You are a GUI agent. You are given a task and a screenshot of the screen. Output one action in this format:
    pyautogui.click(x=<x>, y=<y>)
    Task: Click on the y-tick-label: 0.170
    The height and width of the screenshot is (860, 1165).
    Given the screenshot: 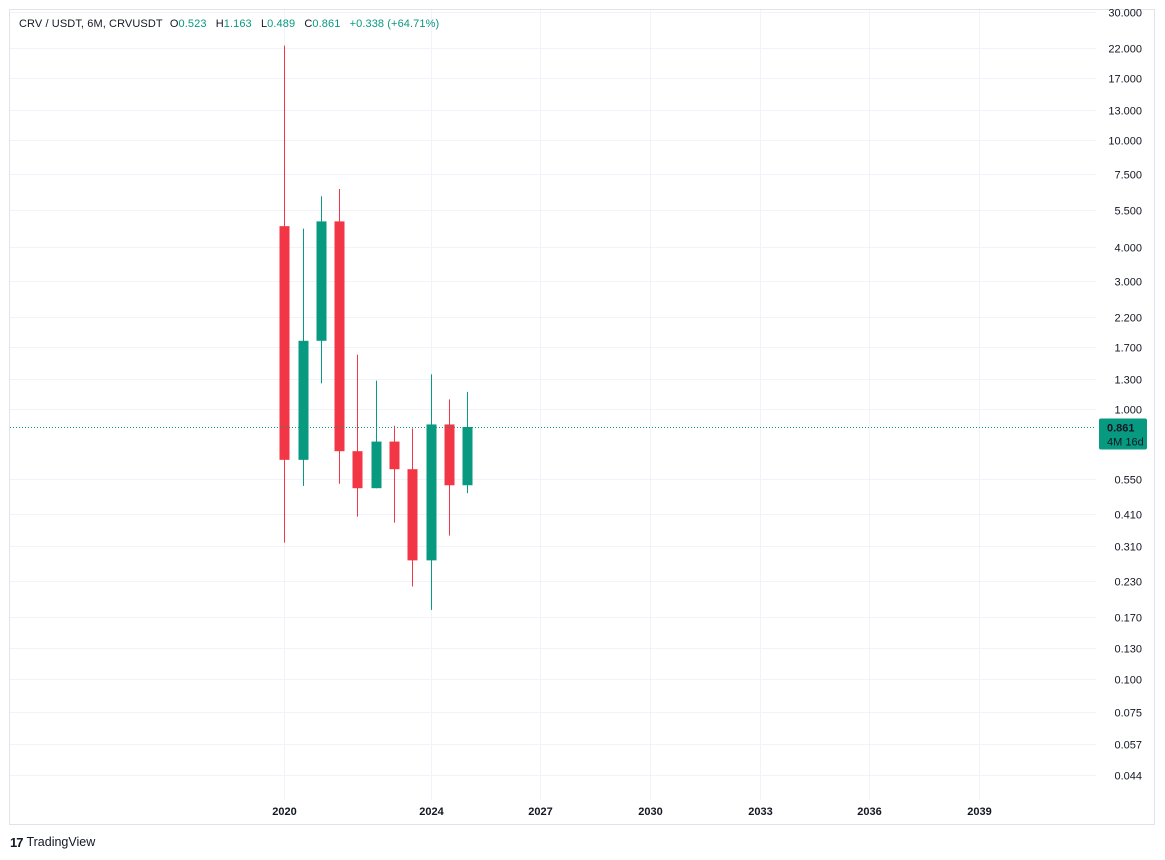 What is the action you would take?
    pyautogui.click(x=1128, y=619)
    